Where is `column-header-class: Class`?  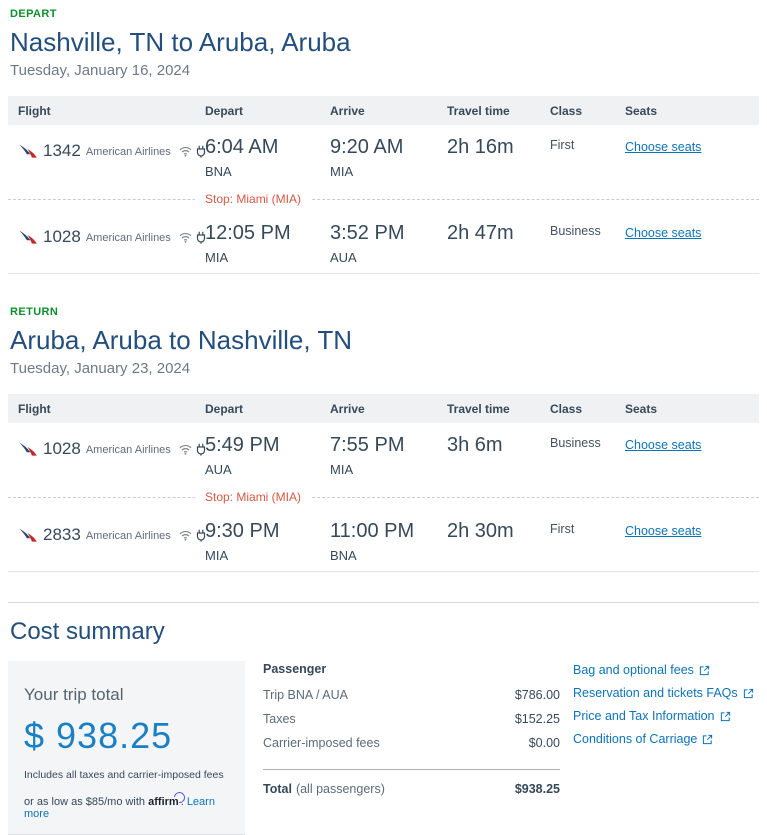 column-header-class: Class is located at coordinates (566, 110).